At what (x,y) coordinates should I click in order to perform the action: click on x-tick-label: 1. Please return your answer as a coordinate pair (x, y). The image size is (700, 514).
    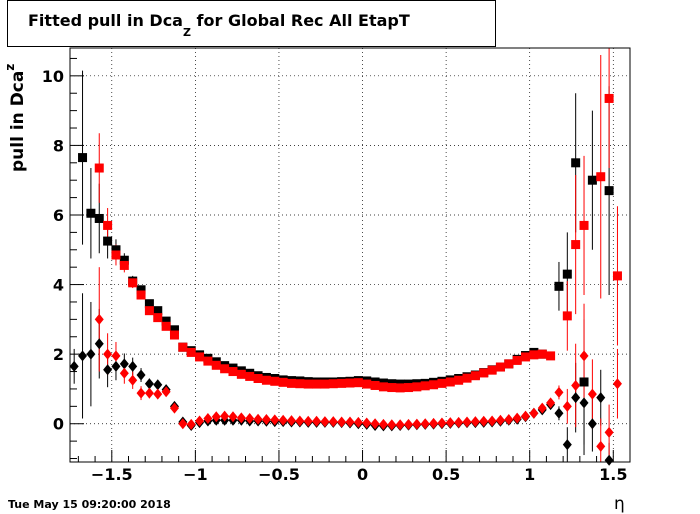
    Looking at the image, I should click on (529, 474).